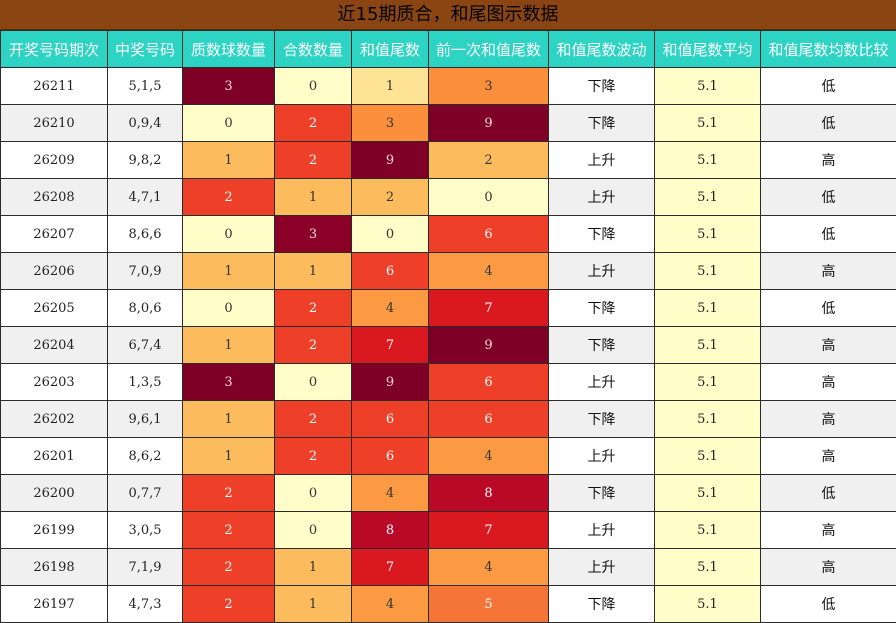  I want to click on numbers-cell: 0,9,4, so click(145, 123).